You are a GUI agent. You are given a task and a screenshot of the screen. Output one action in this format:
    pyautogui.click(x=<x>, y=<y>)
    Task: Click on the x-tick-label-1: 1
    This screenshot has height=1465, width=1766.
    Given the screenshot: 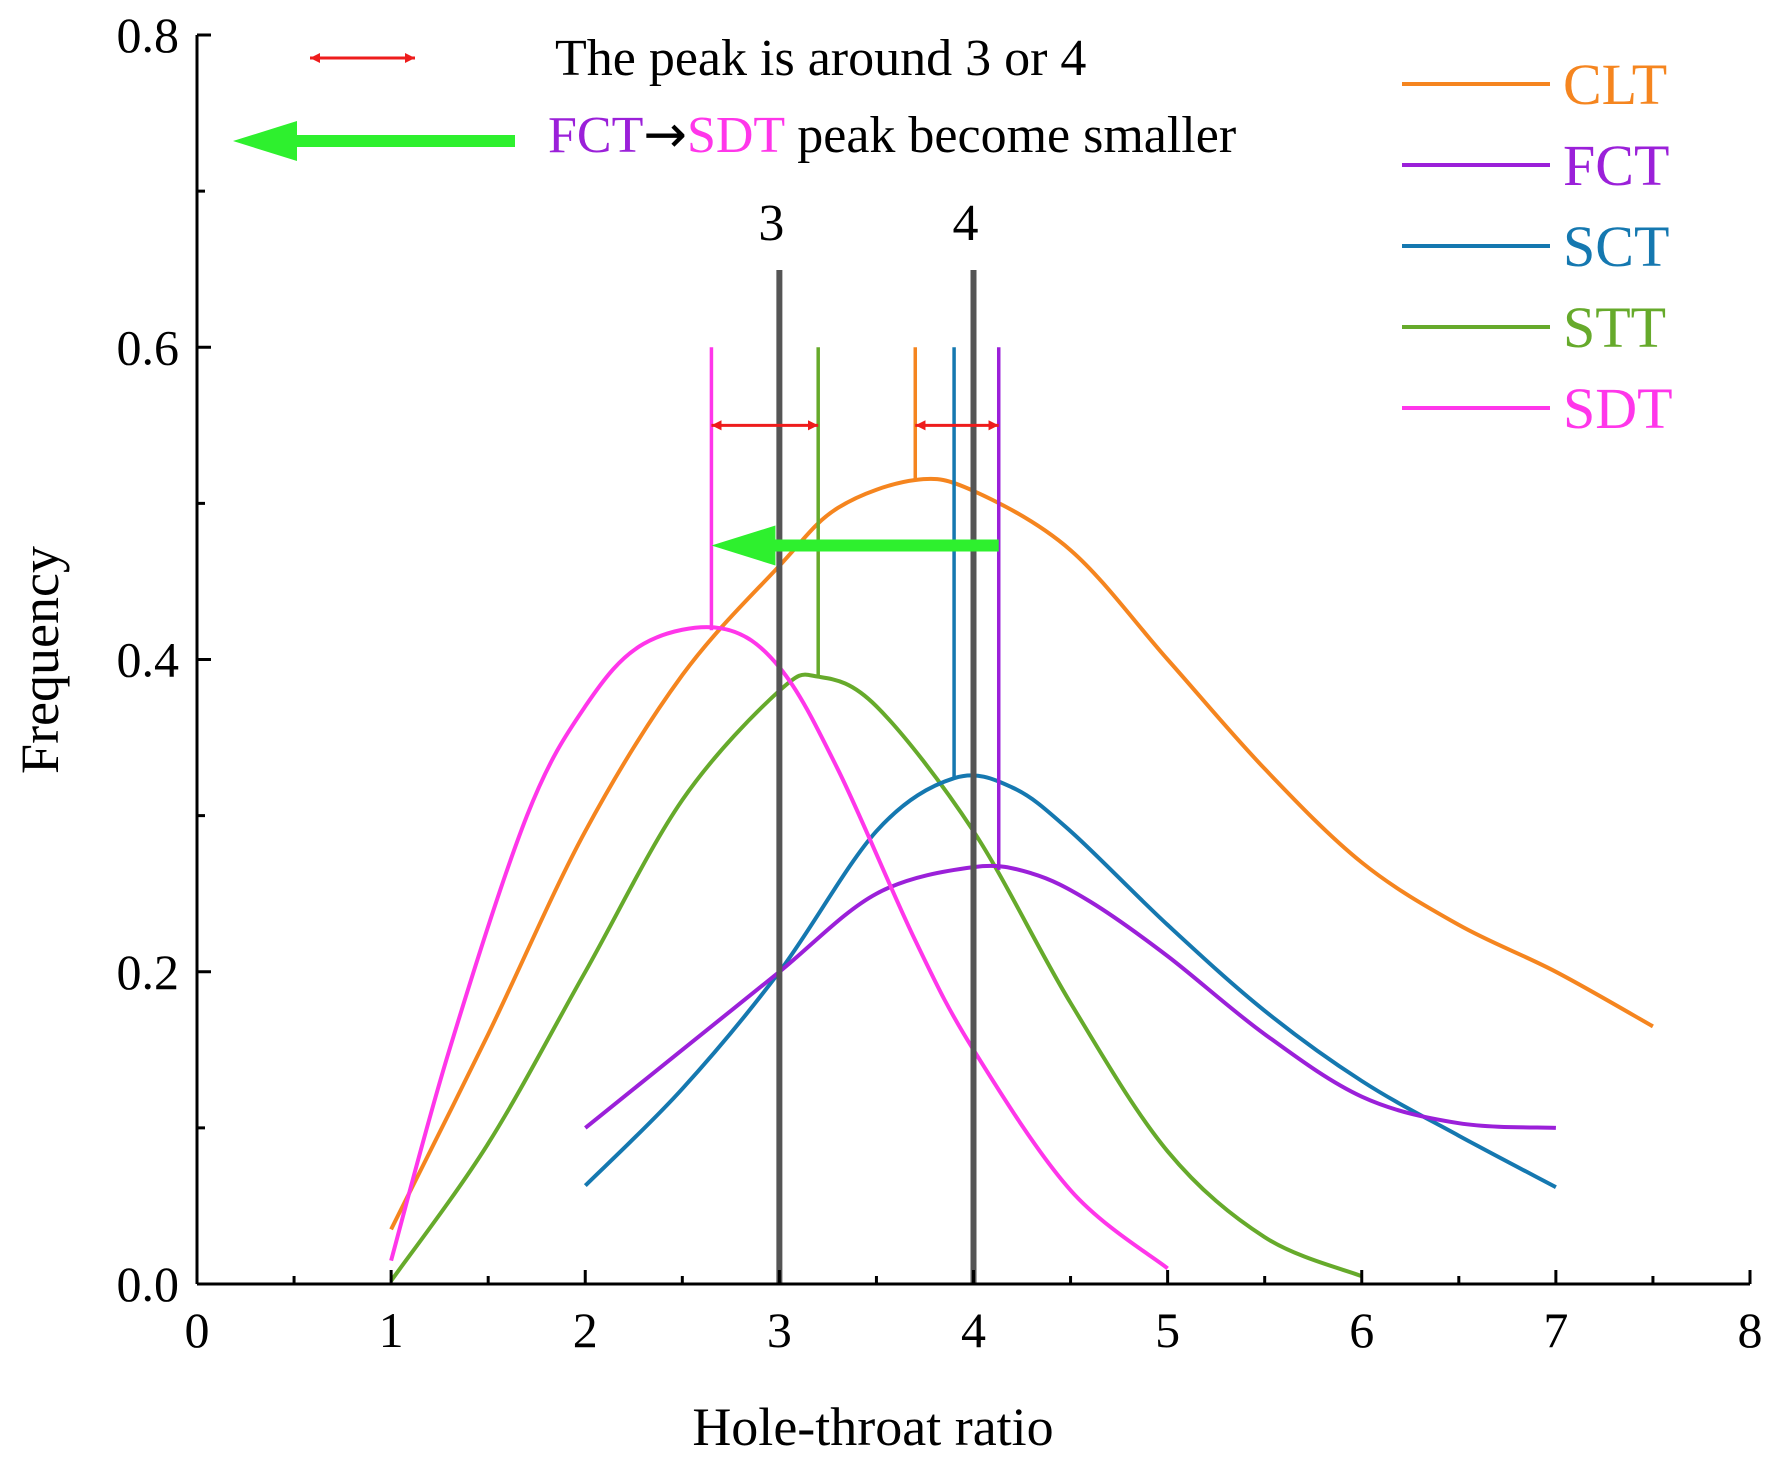 What is the action you would take?
    pyautogui.click(x=391, y=1330)
    